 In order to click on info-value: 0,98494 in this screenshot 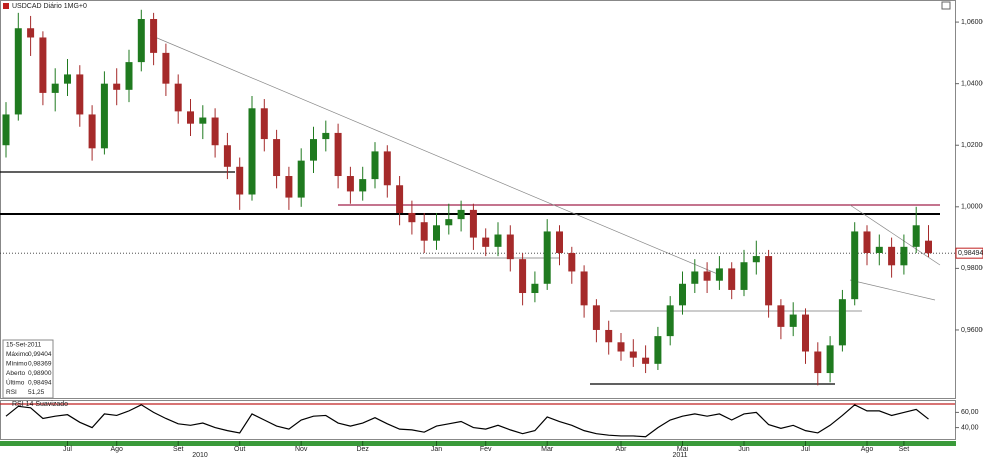, I will do `click(40, 383)`.